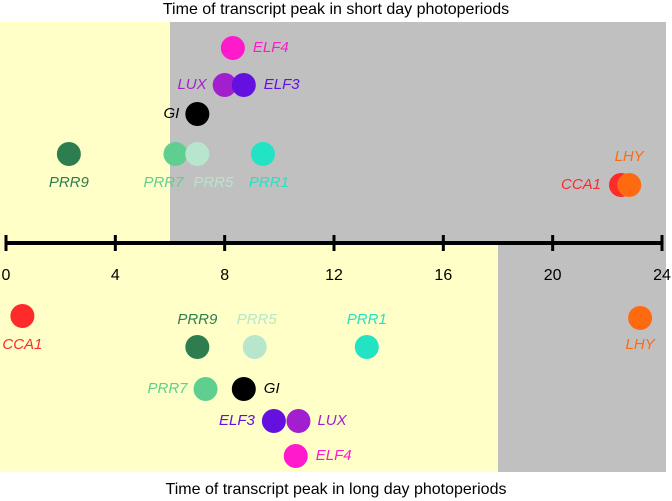  I want to click on x-tick-label: 16, so click(443, 275).